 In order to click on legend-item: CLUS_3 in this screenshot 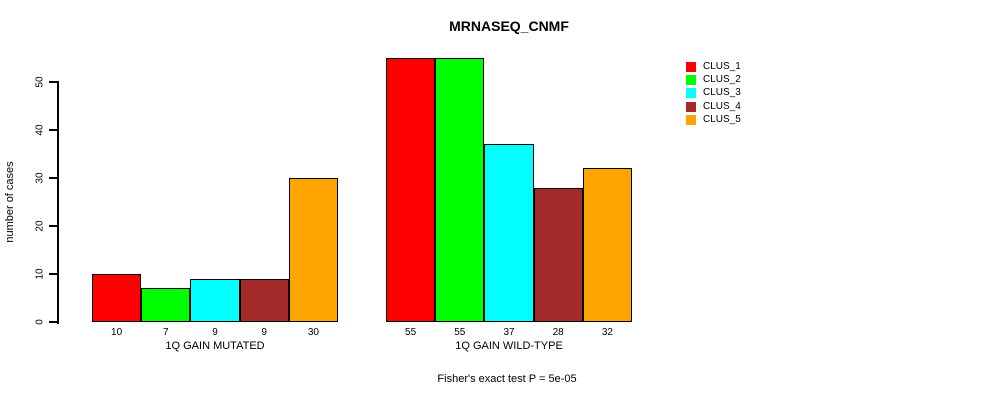, I will do `click(713, 93)`.